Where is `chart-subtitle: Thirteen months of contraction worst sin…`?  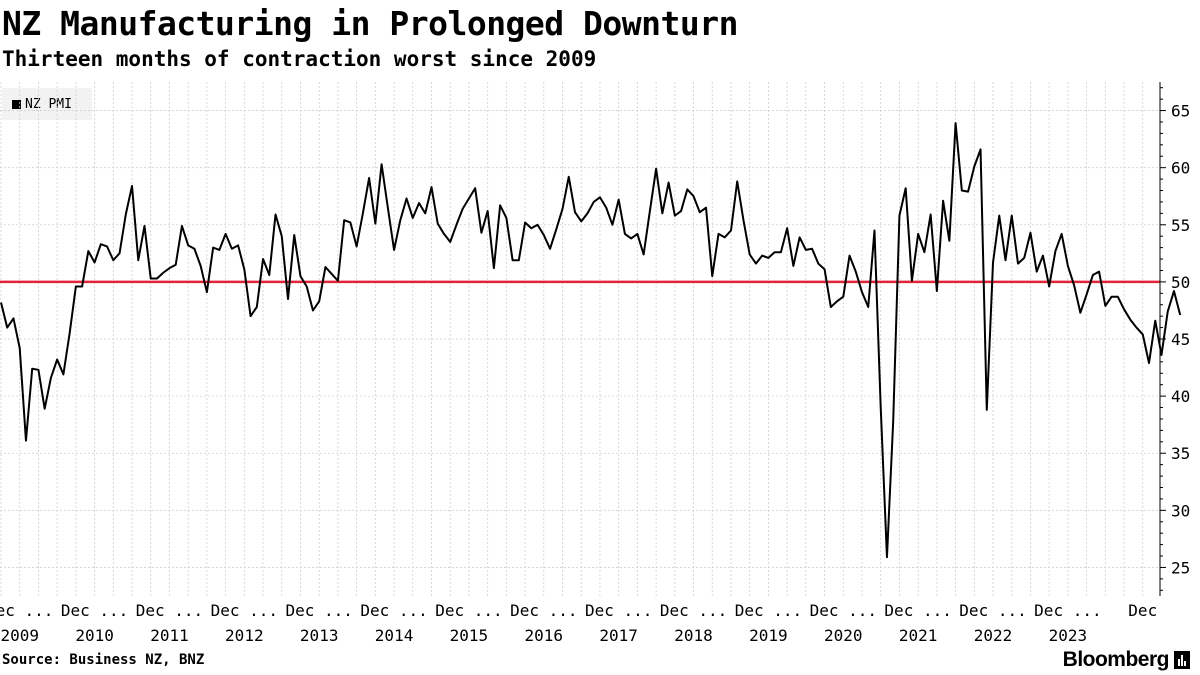
chart-subtitle: Thirteen months of contraction worst sin… is located at coordinates (299, 59).